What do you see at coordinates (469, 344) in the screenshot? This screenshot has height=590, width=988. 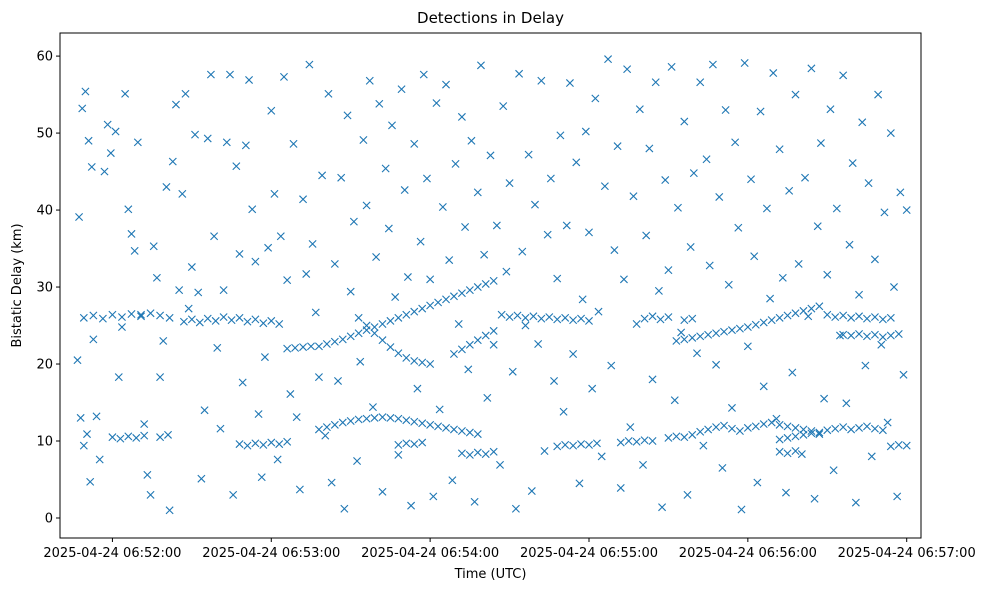 I see `data-point-track-d-short` at bounding box center [469, 344].